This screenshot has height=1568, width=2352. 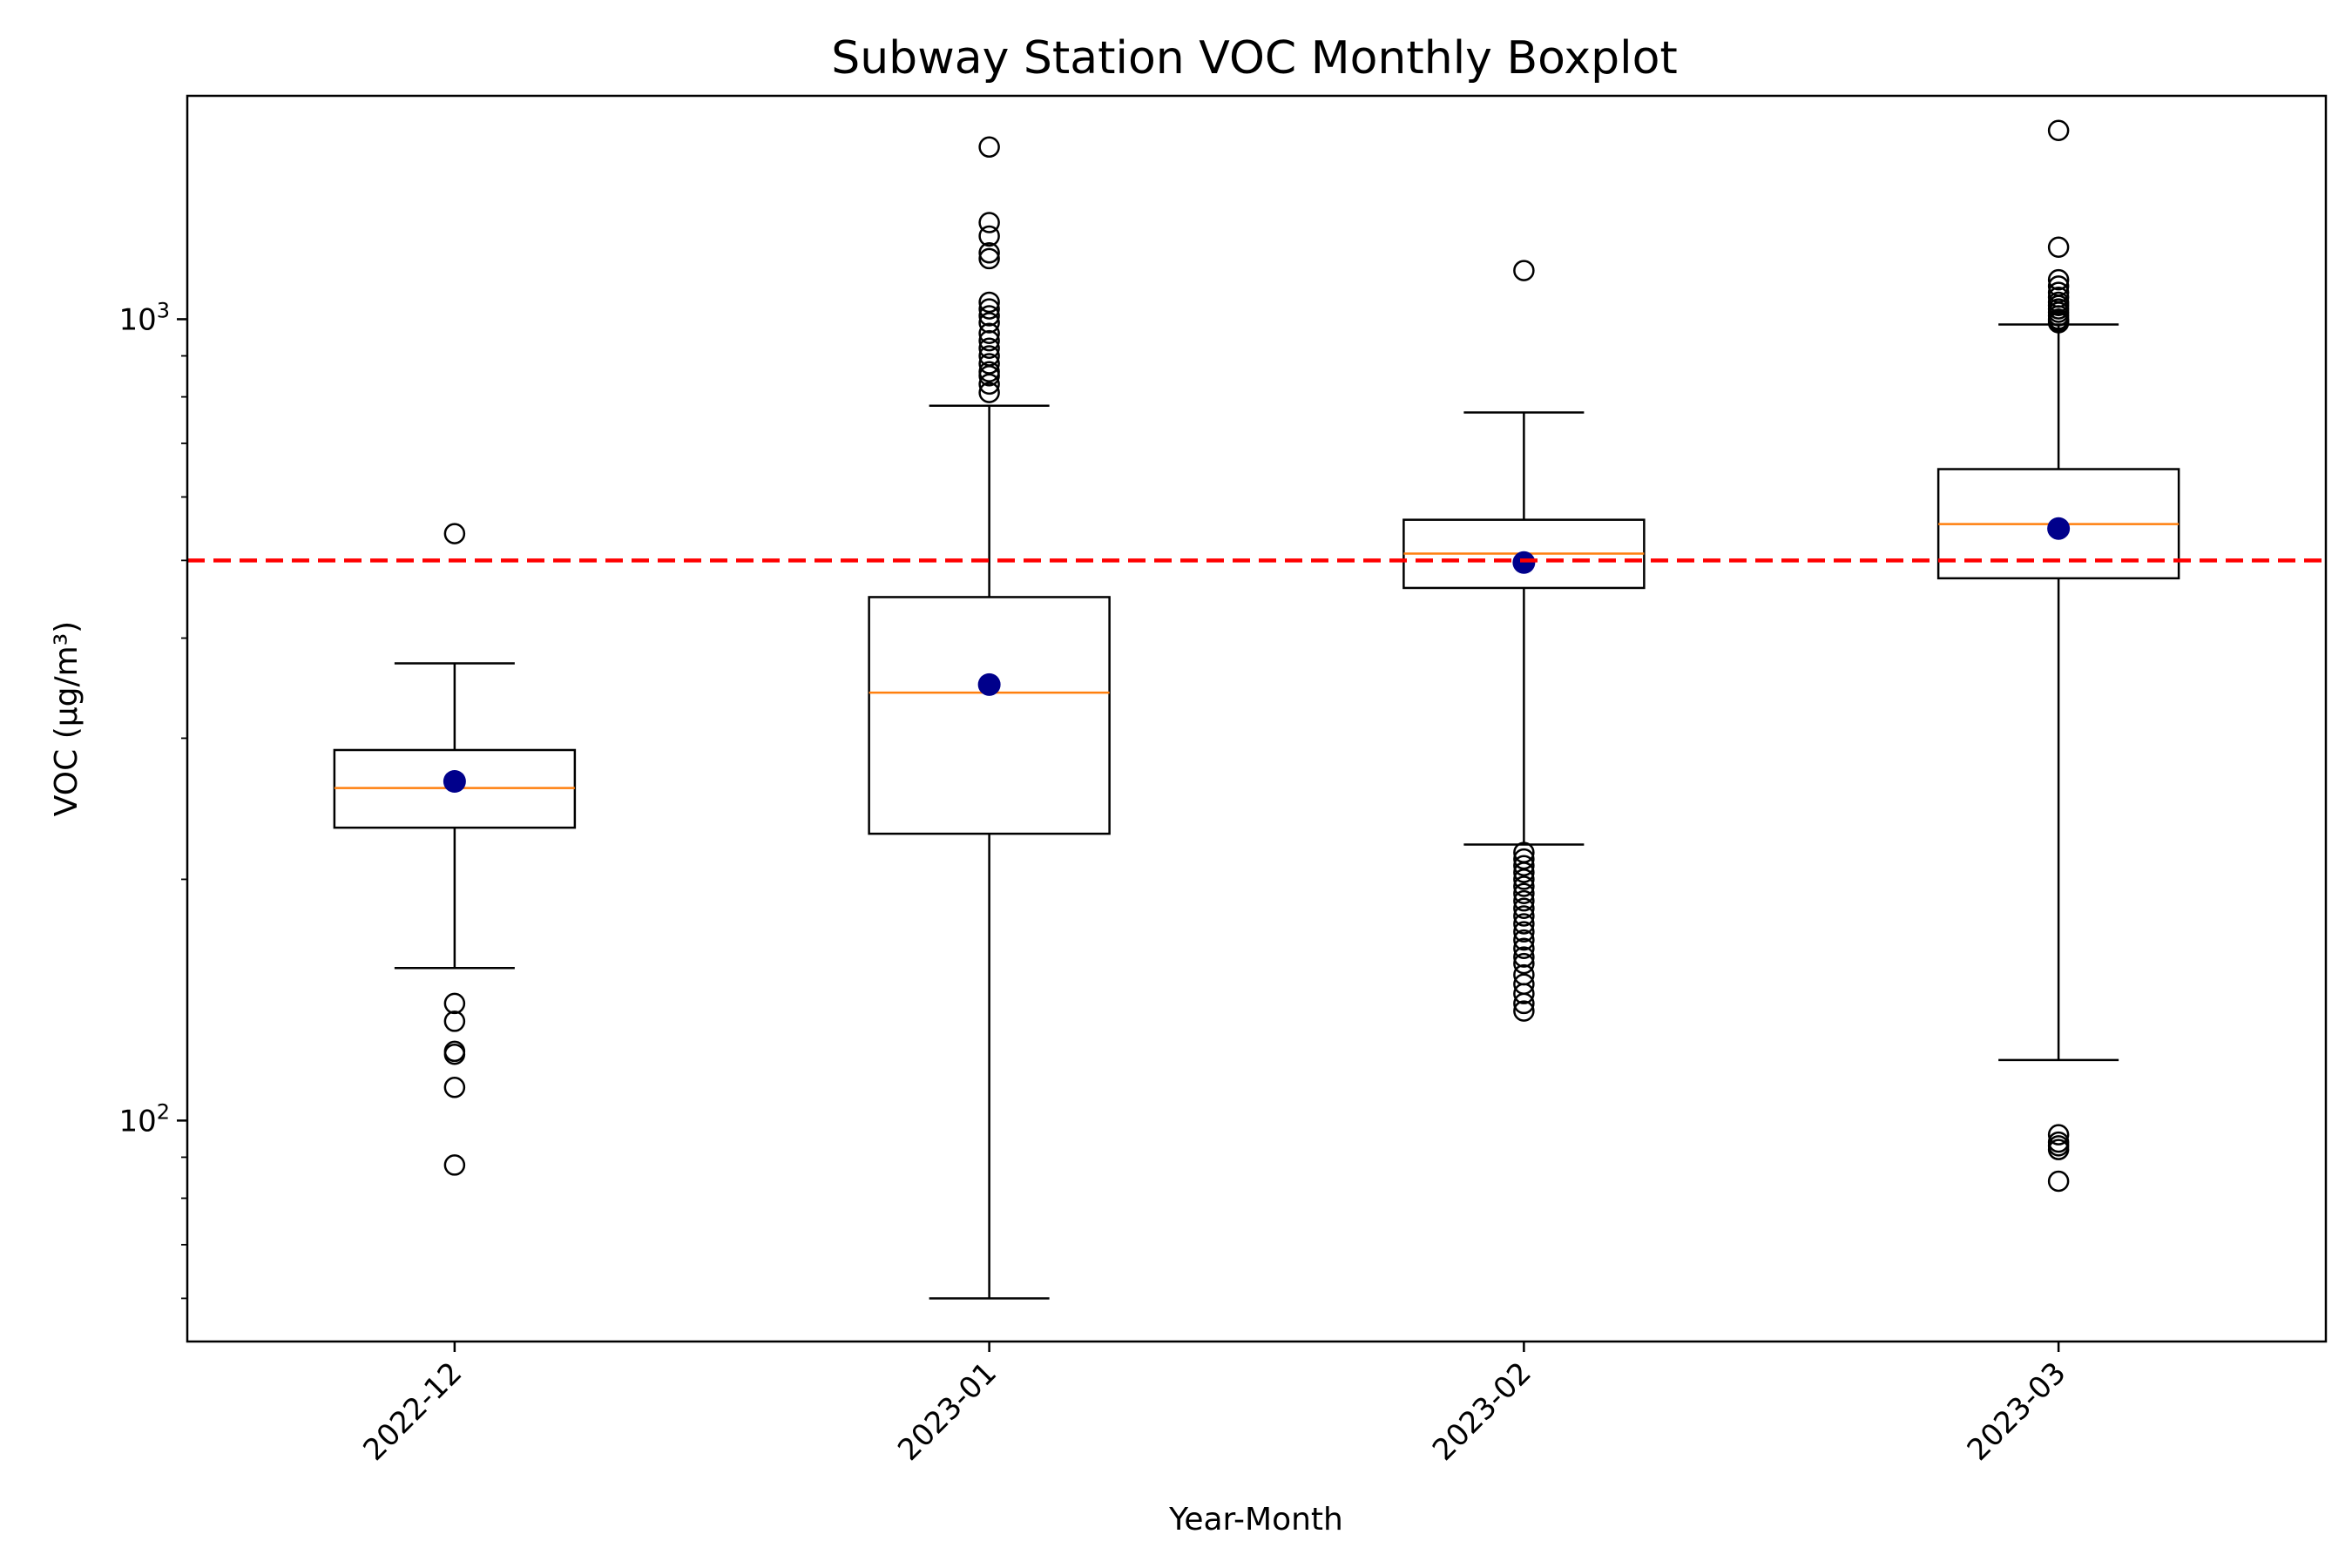 What do you see at coordinates (1255, 1520) in the screenshot?
I see `x-axis-label: Year-Month` at bounding box center [1255, 1520].